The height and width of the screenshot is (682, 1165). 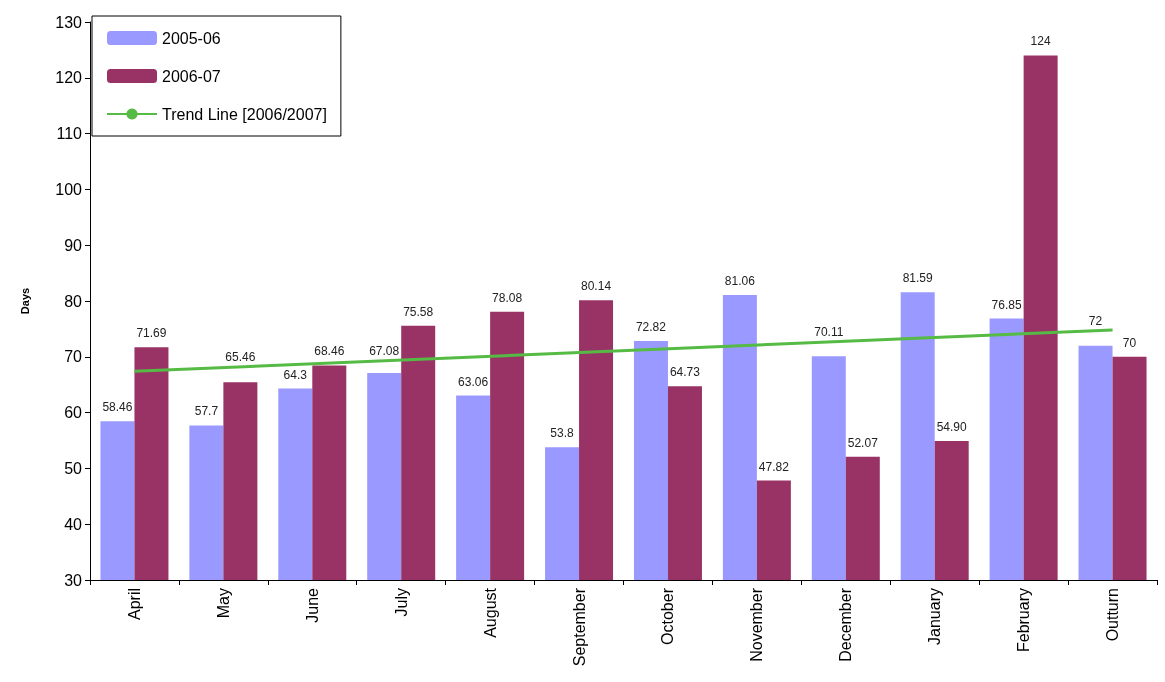 What do you see at coordinates (935, 616) in the screenshot?
I see `x-tick-label: January` at bounding box center [935, 616].